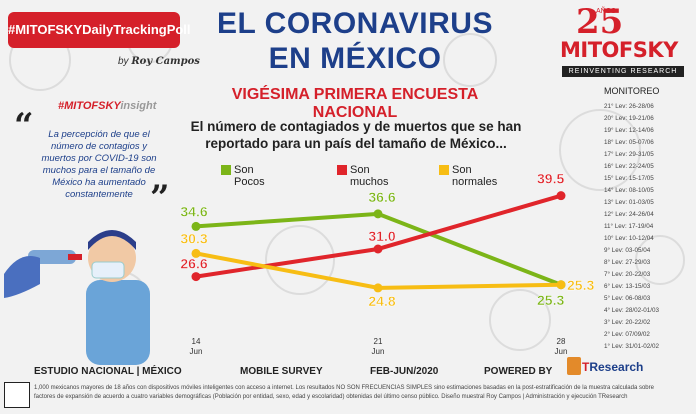  What do you see at coordinates (629, 226) in the screenshot?
I see `monitoreo-item: 11° Lev: 17-19/04` at bounding box center [629, 226].